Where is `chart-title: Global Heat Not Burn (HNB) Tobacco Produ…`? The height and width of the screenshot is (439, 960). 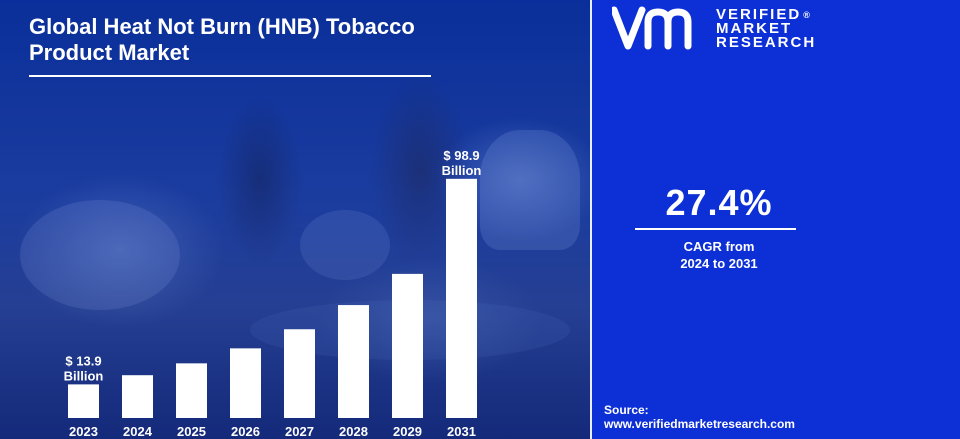 chart-title: Global Heat Not Burn (HNB) Tobacco Produ… is located at coordinates (249, 40).